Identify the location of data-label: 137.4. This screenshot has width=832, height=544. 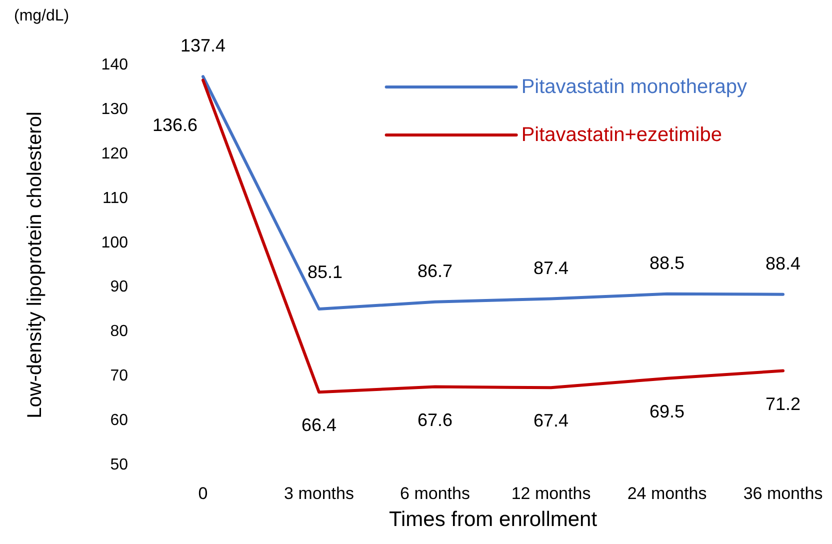
(203, 46).